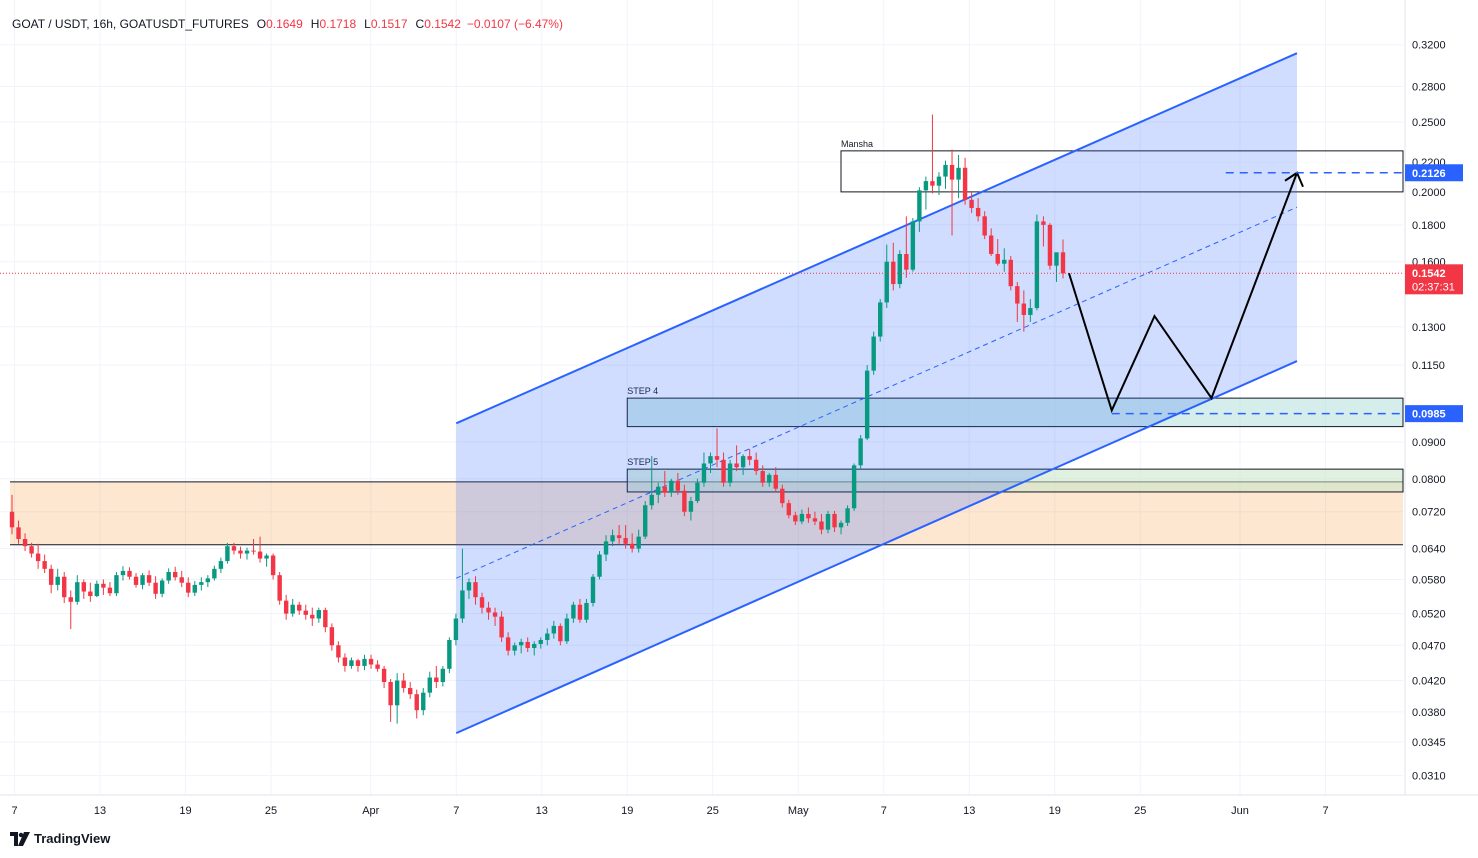 The width and height of the screenshot is (1478, 858). I want to click on open-value: 0.1649, so click(284, 24).